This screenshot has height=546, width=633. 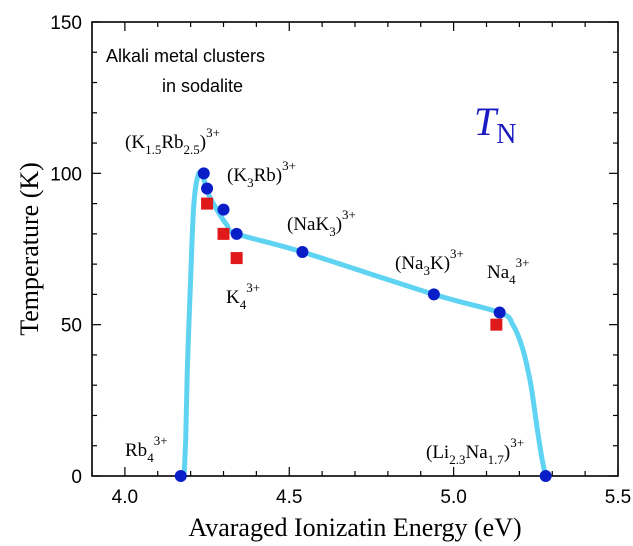 I want to click on x-axis-label: Avaraged Ionizatin Energy (eV), so click(x=354, y=527).